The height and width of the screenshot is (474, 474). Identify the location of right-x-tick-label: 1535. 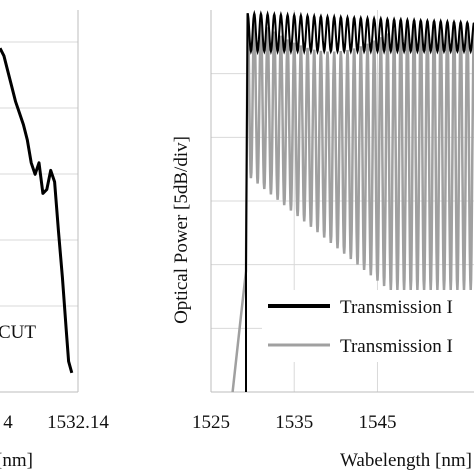
(294, 422).